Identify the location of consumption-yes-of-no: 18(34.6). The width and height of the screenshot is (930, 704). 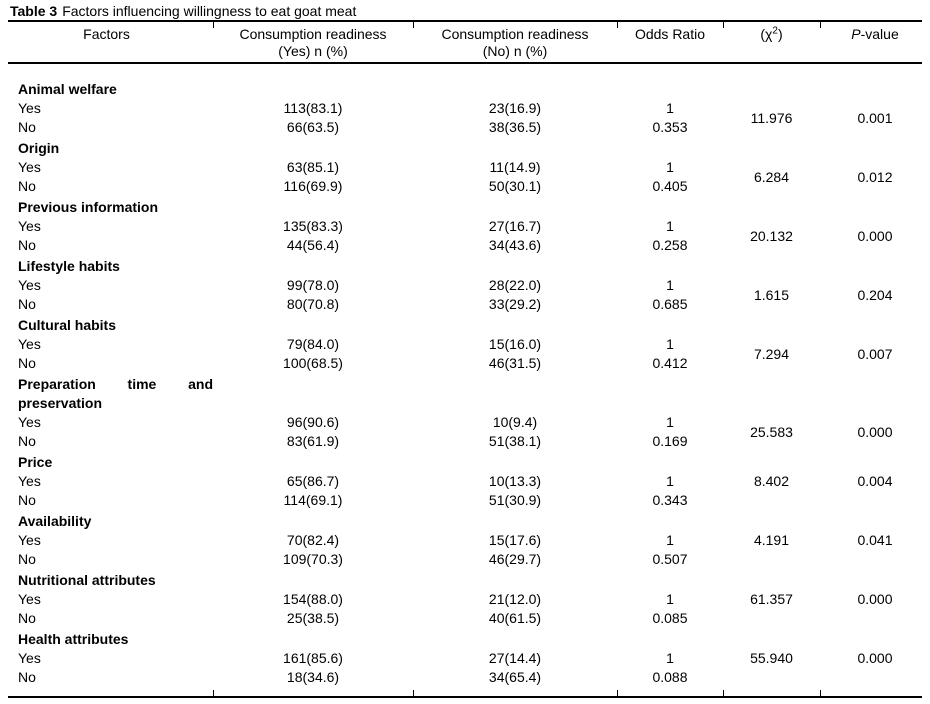
(313, 677).